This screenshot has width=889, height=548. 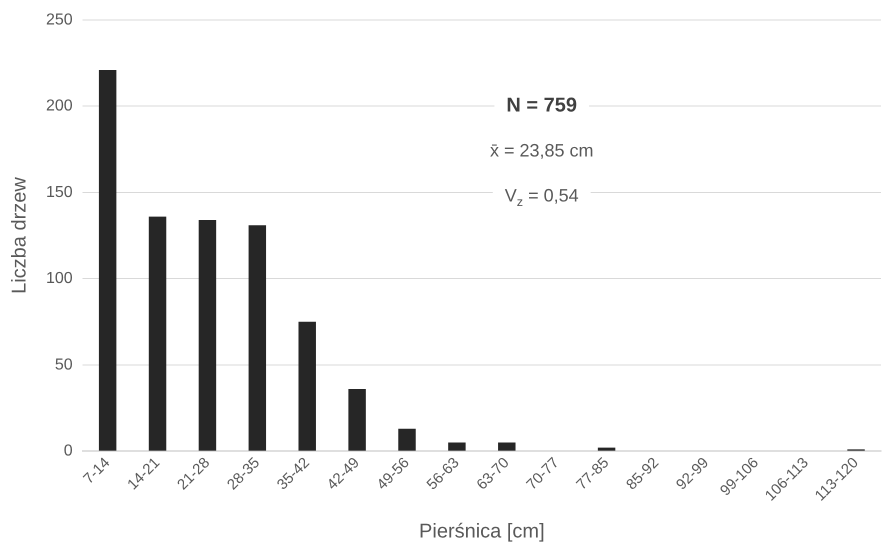 What do you see at coordinates (68, 451) in the screenshot?
I see `y-tick-label: 0` at bounding box center [68, 451].